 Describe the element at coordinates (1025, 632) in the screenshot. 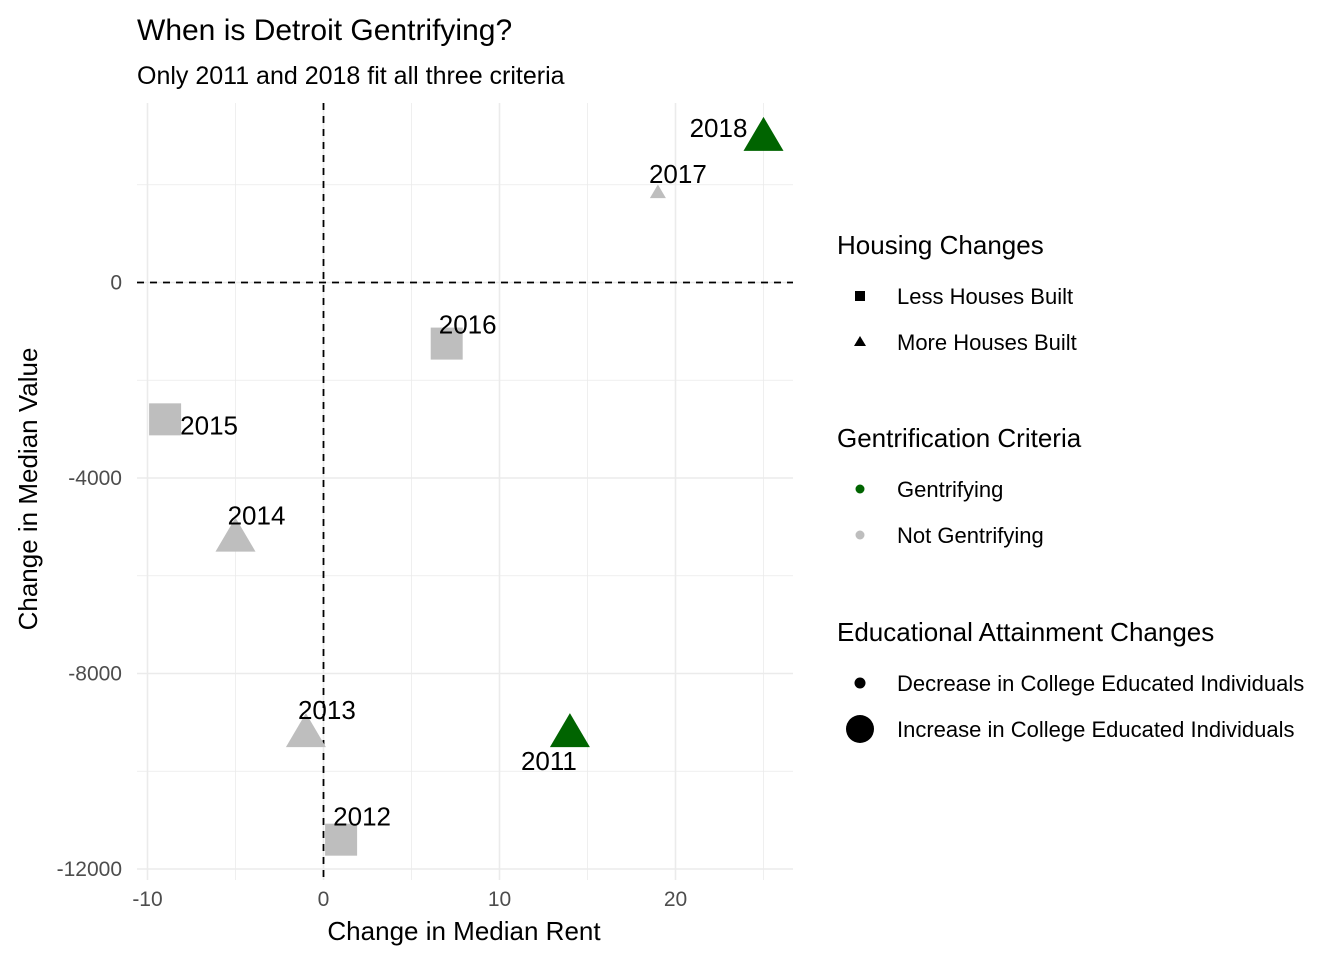

I see `legend-title: Educational Attainment Changes` at that location.